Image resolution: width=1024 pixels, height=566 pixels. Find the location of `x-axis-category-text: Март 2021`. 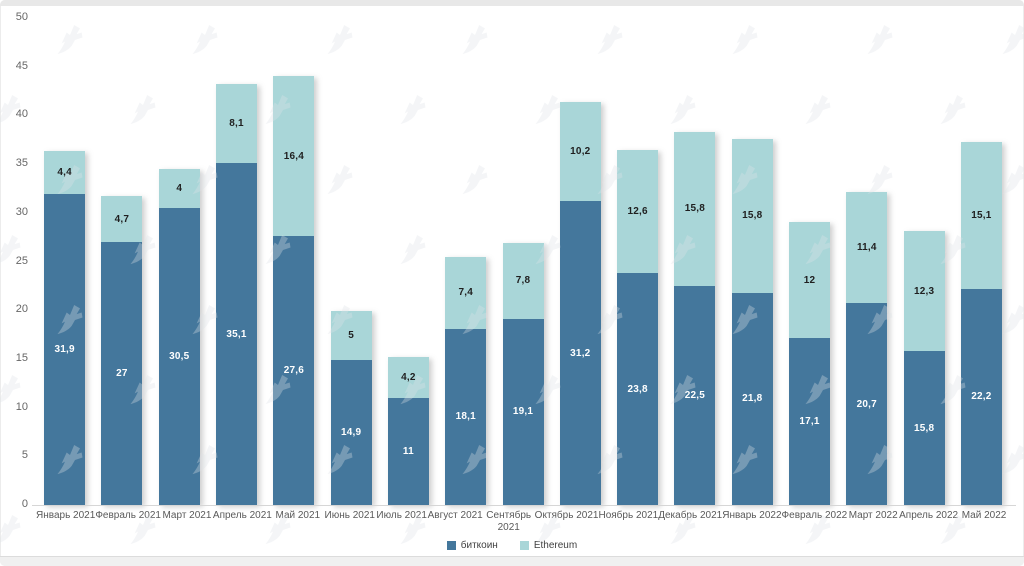

x-axis-category-text: Март 2021 is located at coordinates (187, 515).